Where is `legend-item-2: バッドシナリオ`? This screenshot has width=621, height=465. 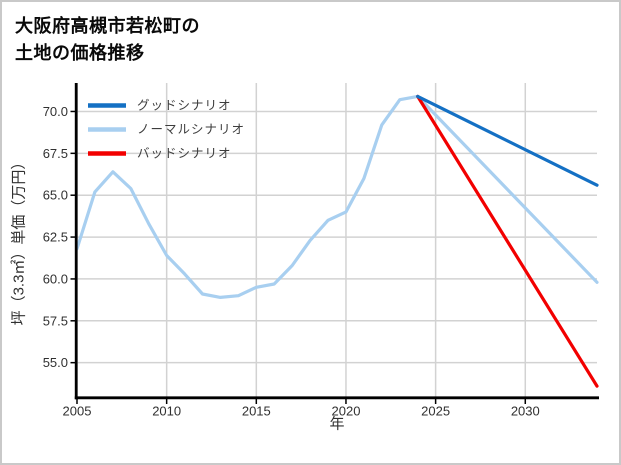
legend-item-2: バッドシナリオ is located at coordinates (160, 154).